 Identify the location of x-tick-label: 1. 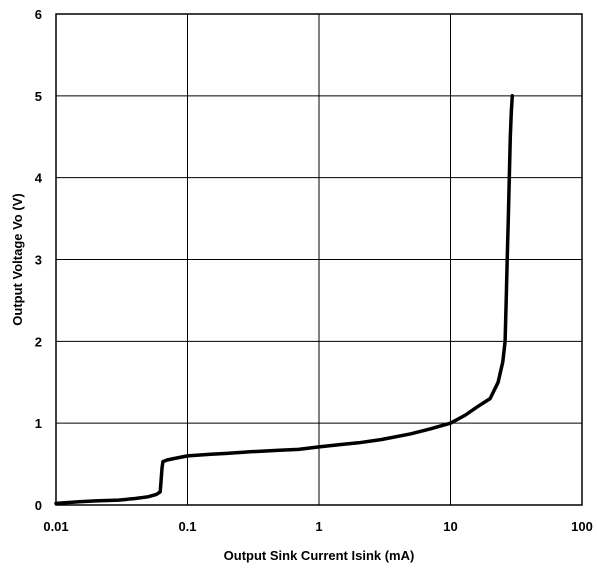
(318, 526).